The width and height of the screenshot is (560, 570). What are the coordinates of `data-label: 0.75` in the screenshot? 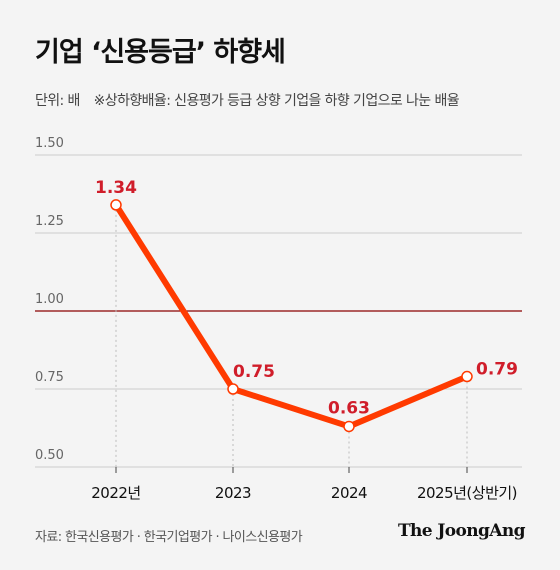 It's located at (254, 372).